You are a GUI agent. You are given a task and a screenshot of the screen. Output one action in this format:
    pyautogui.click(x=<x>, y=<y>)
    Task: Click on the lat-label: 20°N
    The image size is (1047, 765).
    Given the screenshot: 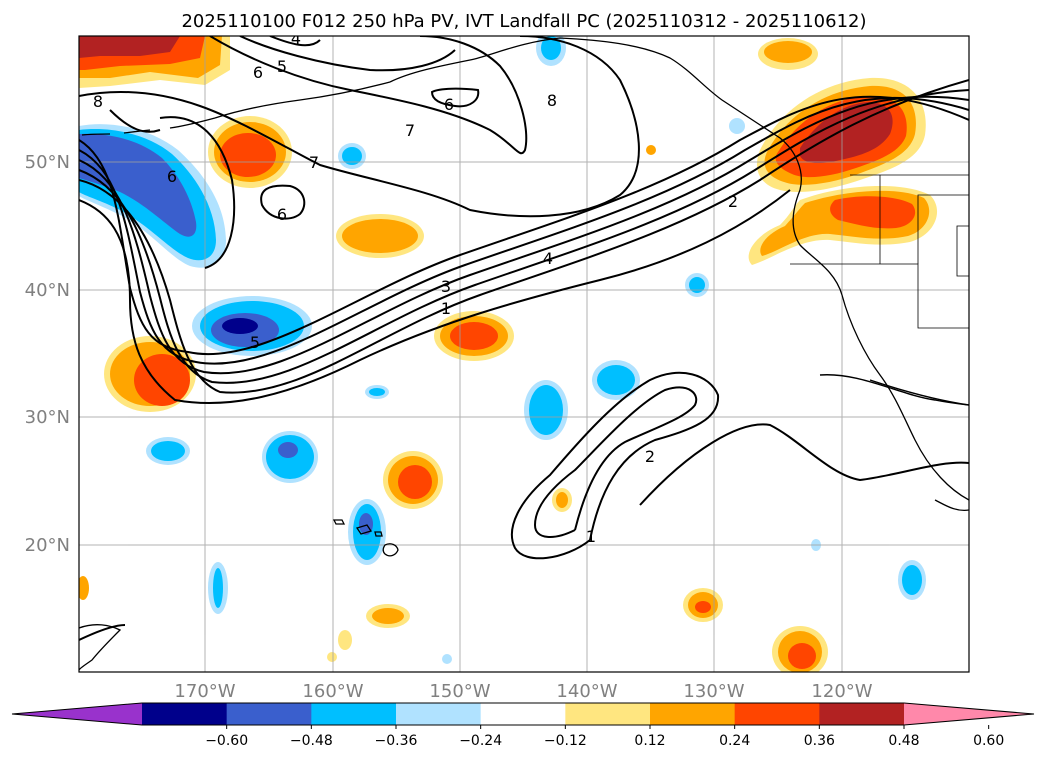 What is the action you would take?
    pyautogui.click(x=47, y=545)
    